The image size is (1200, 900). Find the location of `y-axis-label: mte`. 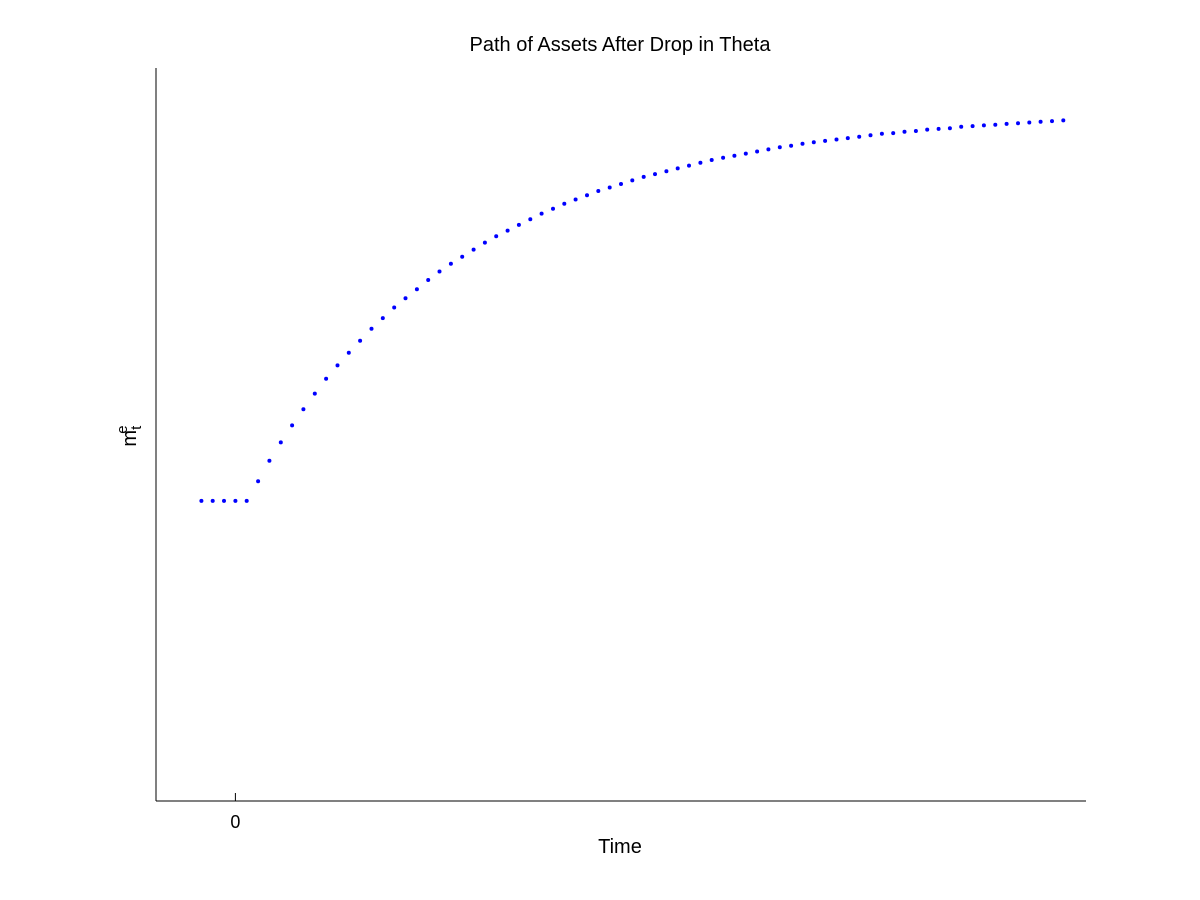

y-axis-label: mte is located at coordinates (129, 436).